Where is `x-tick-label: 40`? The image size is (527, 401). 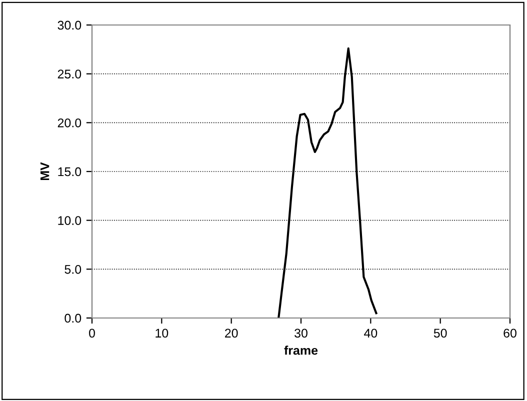 x-tick-label: 40 is located at coordinates (371, 333).